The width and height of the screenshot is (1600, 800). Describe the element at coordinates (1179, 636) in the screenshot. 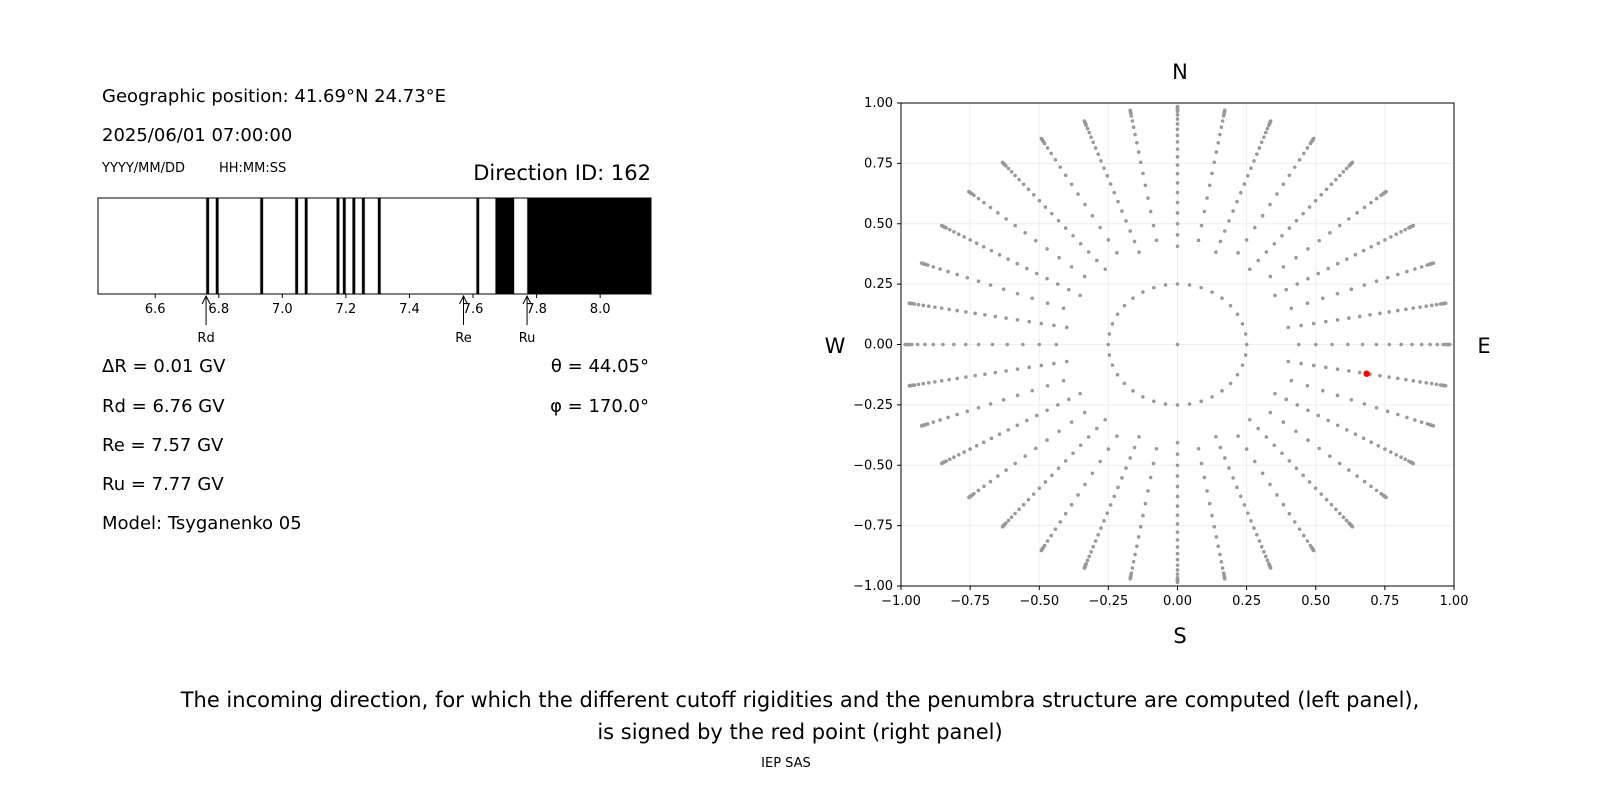

I see `compass-south: S` at that location.